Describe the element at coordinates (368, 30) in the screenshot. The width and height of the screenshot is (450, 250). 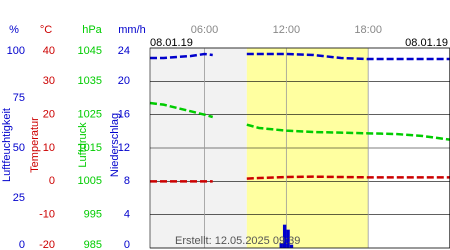
I see `x-tick-label: 18:00` at that location.